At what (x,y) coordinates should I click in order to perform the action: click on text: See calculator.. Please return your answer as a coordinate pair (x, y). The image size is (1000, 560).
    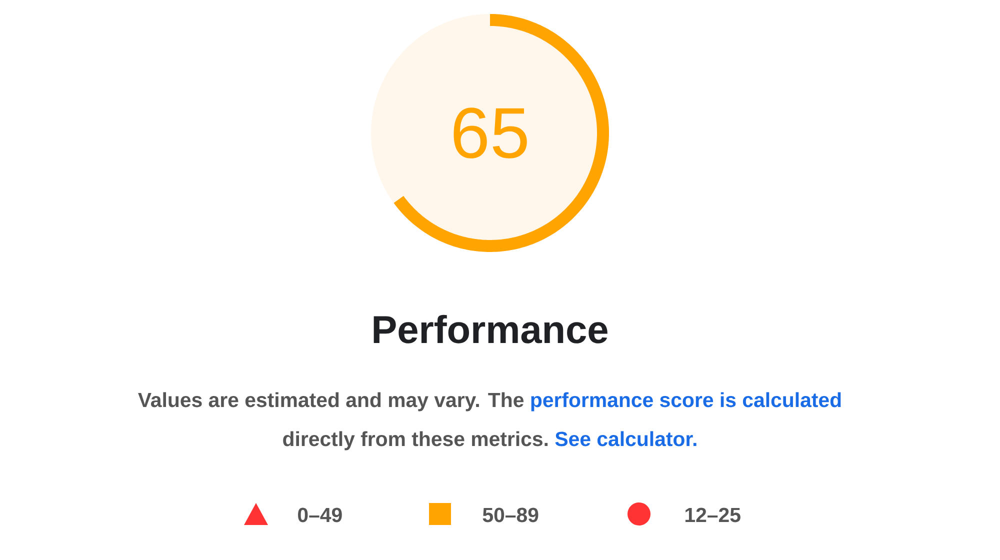
    Looking at the image, I should click on (625, 438).